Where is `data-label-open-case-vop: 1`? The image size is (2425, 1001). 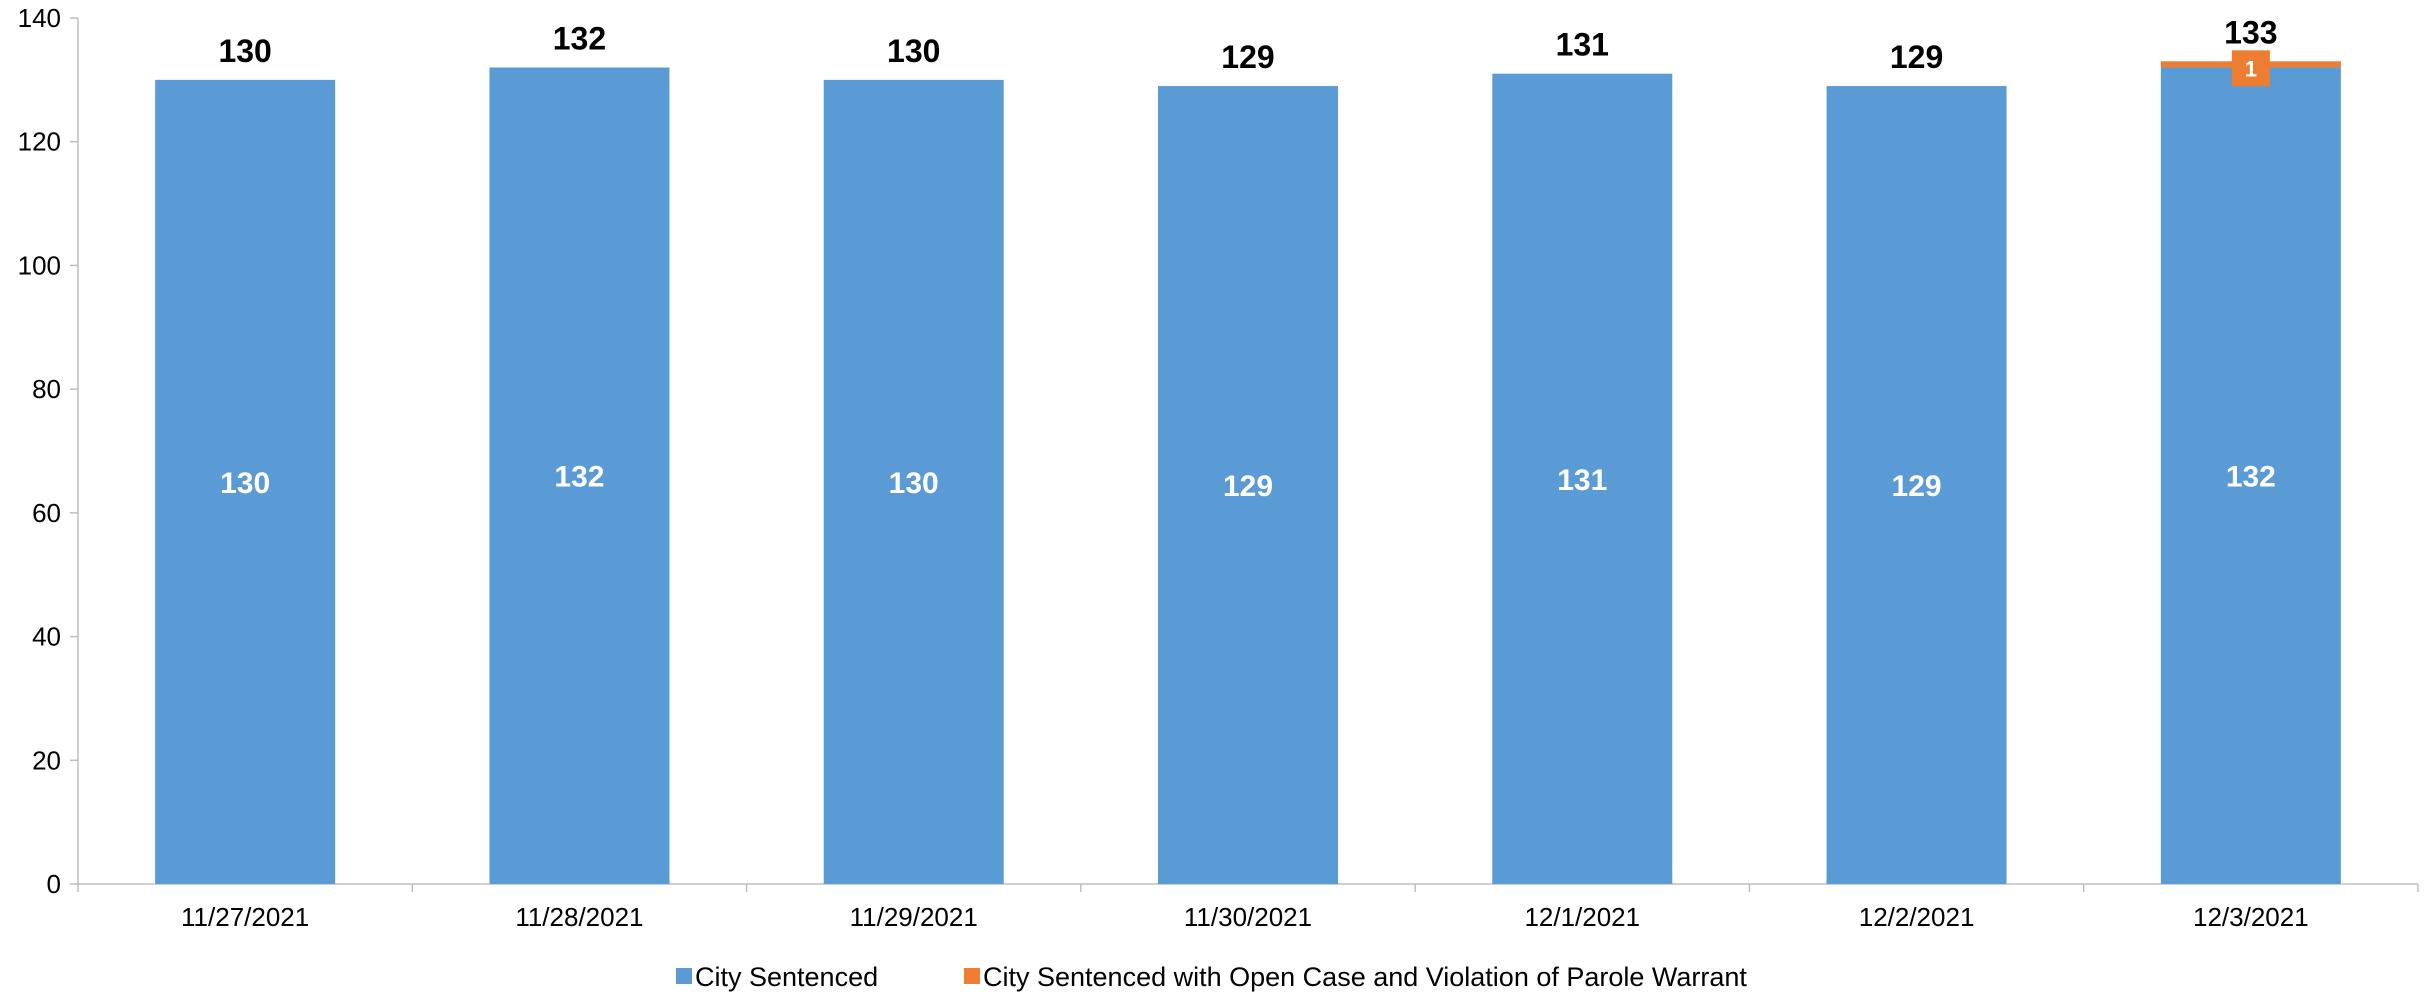 data-label-open-case-vop: 1 is located at coordinates (2251, 68).